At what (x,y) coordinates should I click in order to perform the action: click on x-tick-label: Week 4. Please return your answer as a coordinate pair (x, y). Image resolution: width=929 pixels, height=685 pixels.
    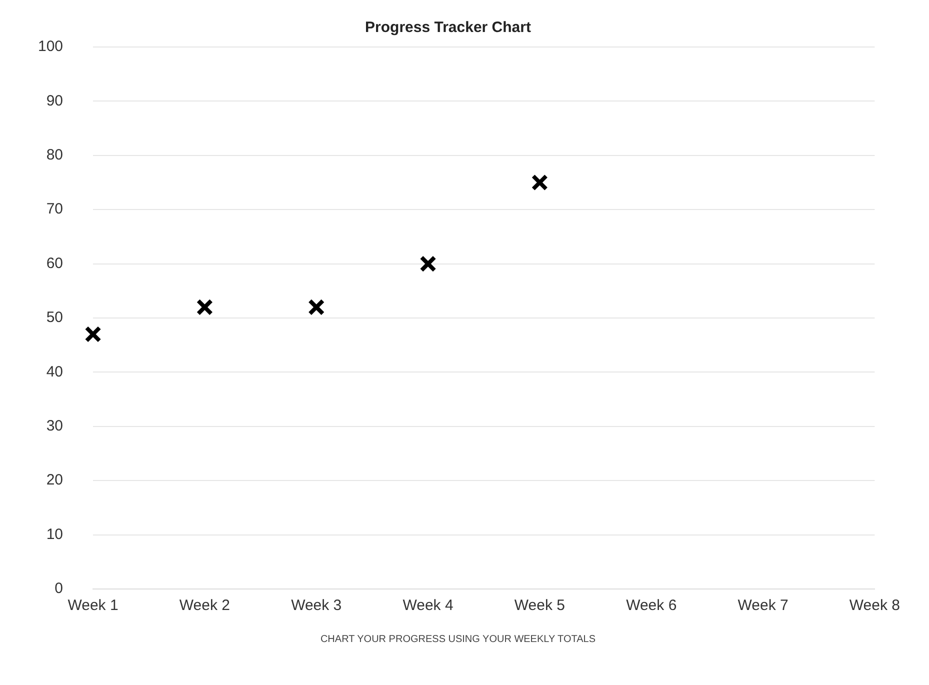
    Looking at the image, I should click on (428, 605).